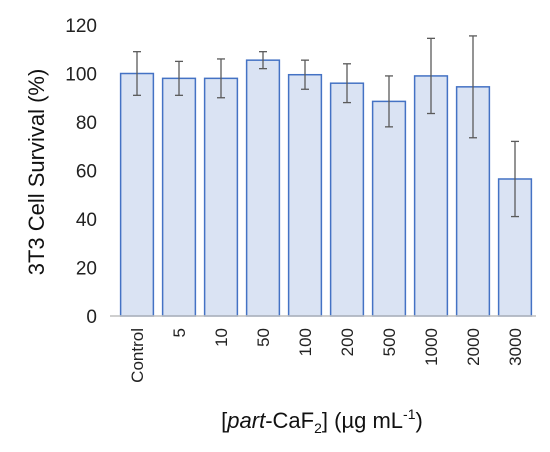  What do you see at coordinates (86, 220) in the screenshot?
I see `y-tick-label: 40` at bounding box center [86, 220].